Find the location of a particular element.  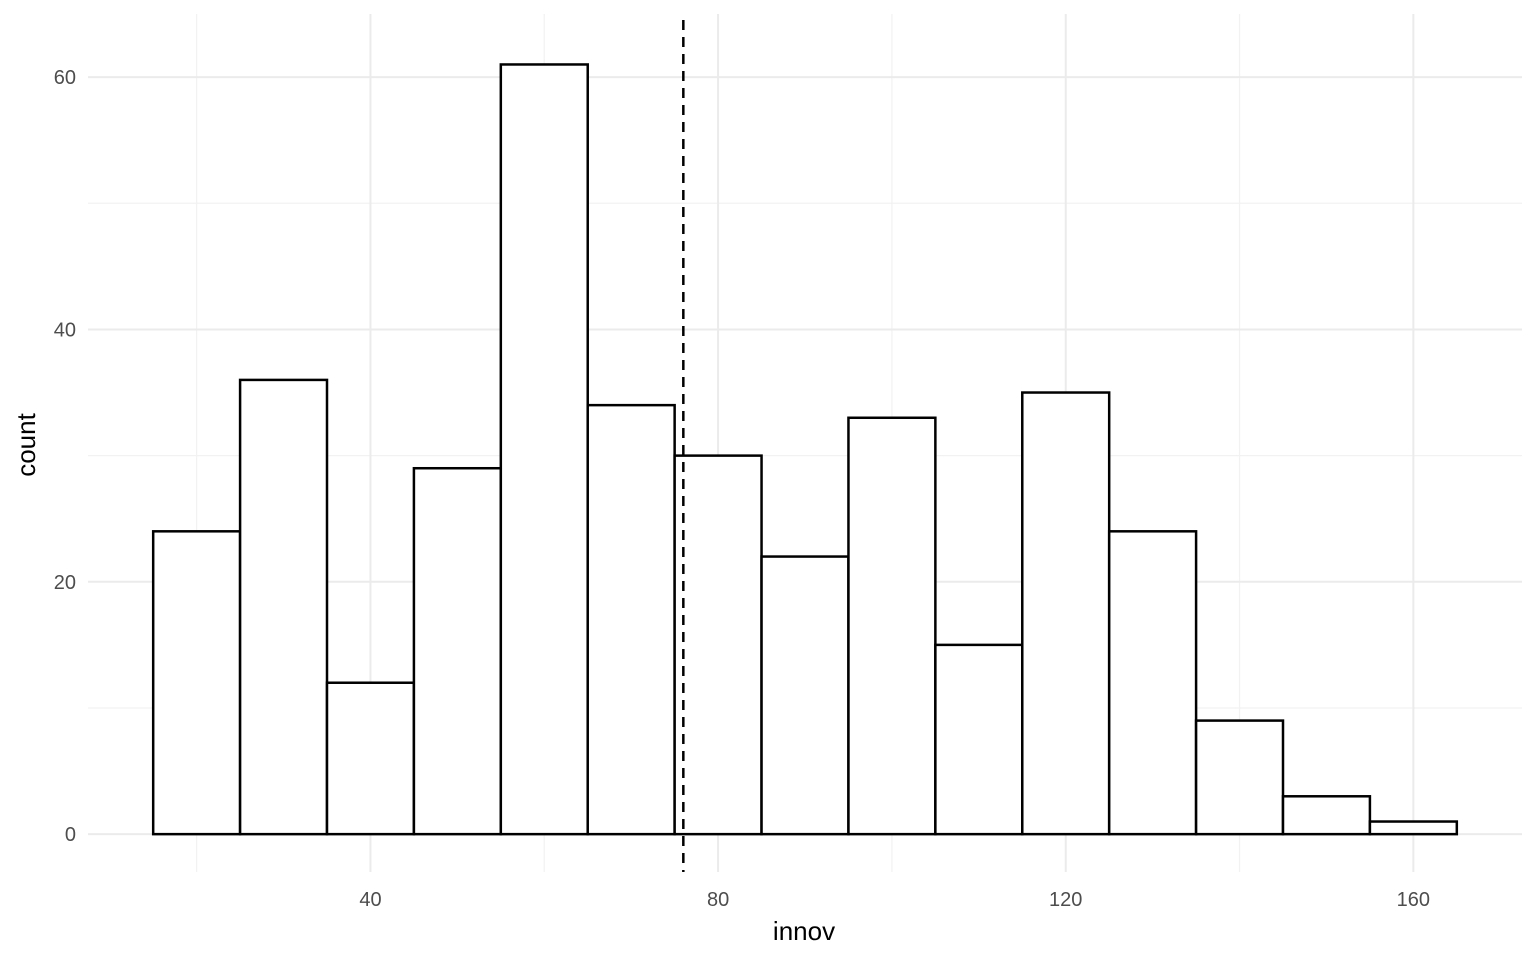

x-tick-label: 80 is located at coordinates (718, 900).